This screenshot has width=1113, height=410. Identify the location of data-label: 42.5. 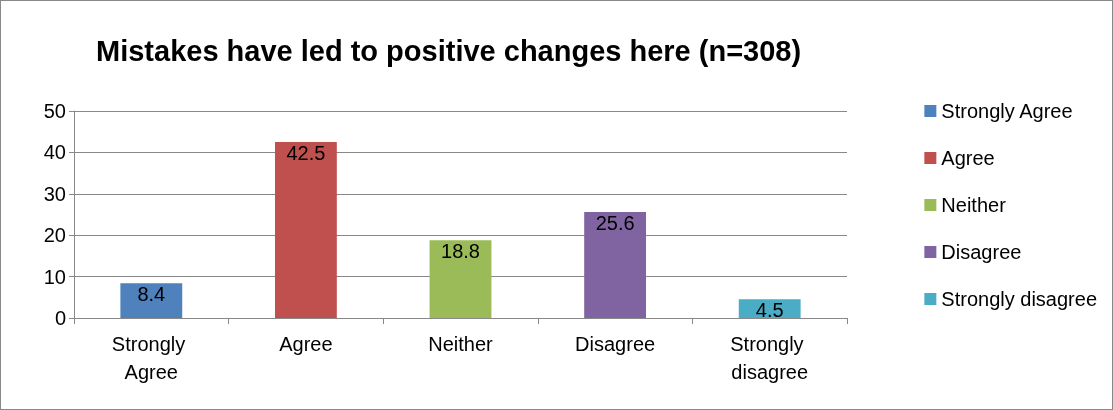
(306, 153).